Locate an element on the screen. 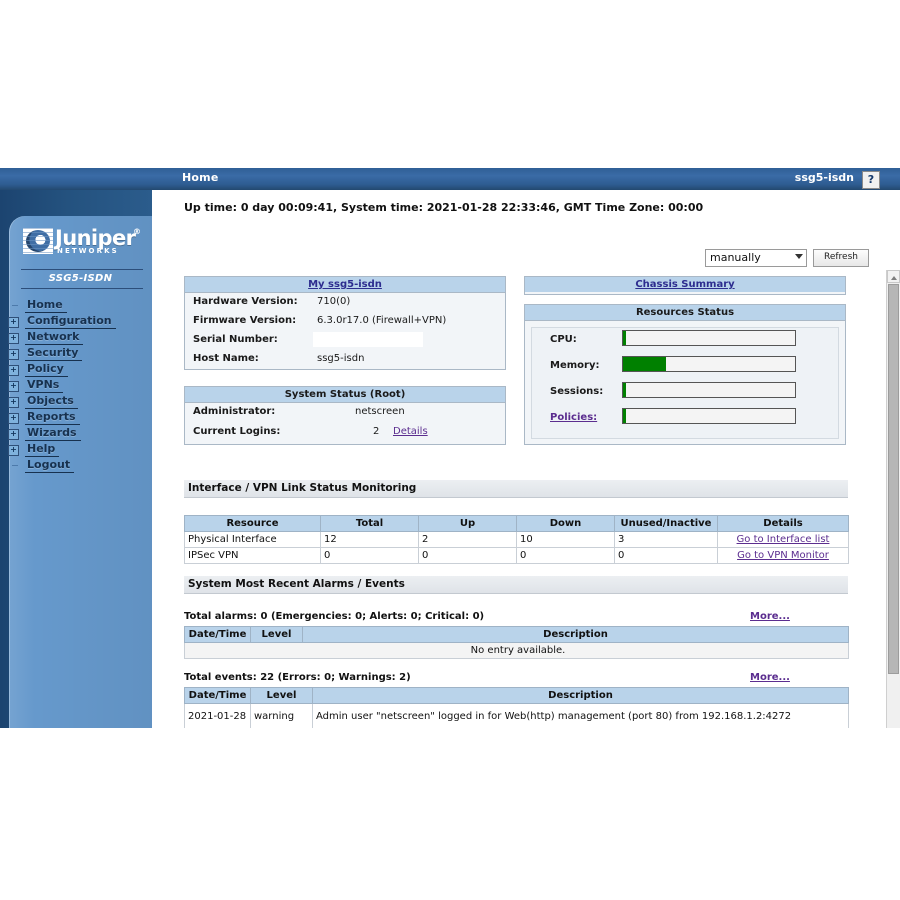 This screenshot has width=900, height=900. tree-stub-icon is located at coordinates (15, 305).